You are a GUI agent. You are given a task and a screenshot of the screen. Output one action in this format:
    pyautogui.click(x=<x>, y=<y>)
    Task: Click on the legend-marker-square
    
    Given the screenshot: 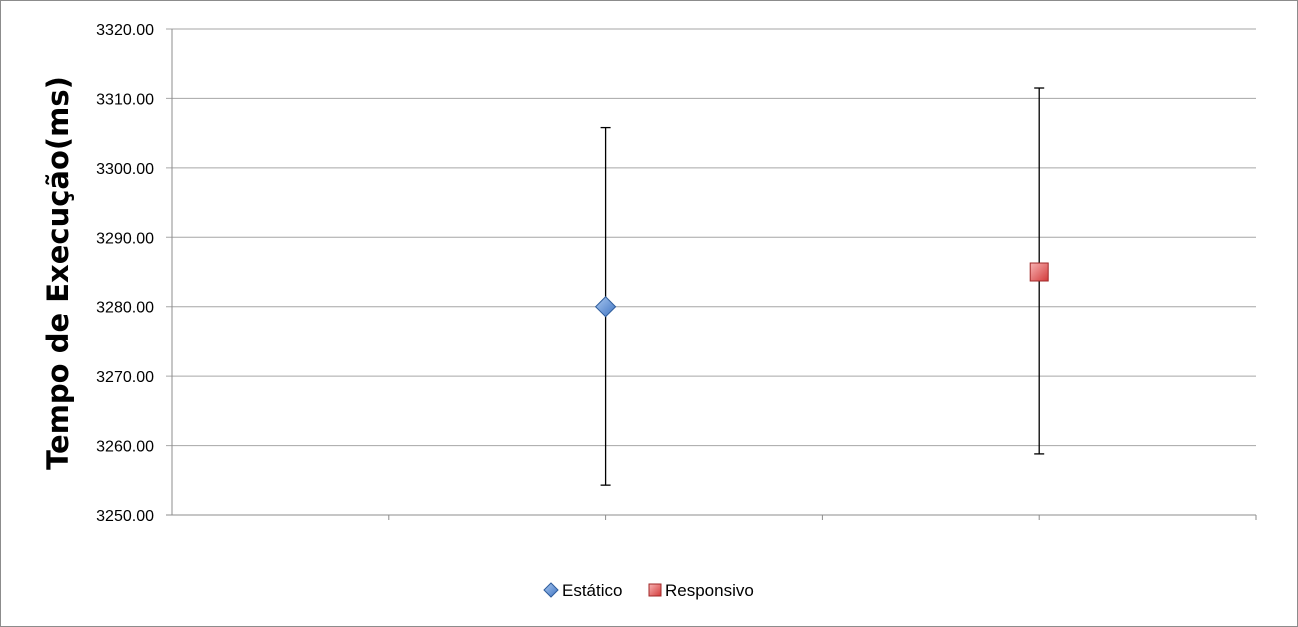 What is the action you would take?
    pyautogui.click(x=655, y=590)
    